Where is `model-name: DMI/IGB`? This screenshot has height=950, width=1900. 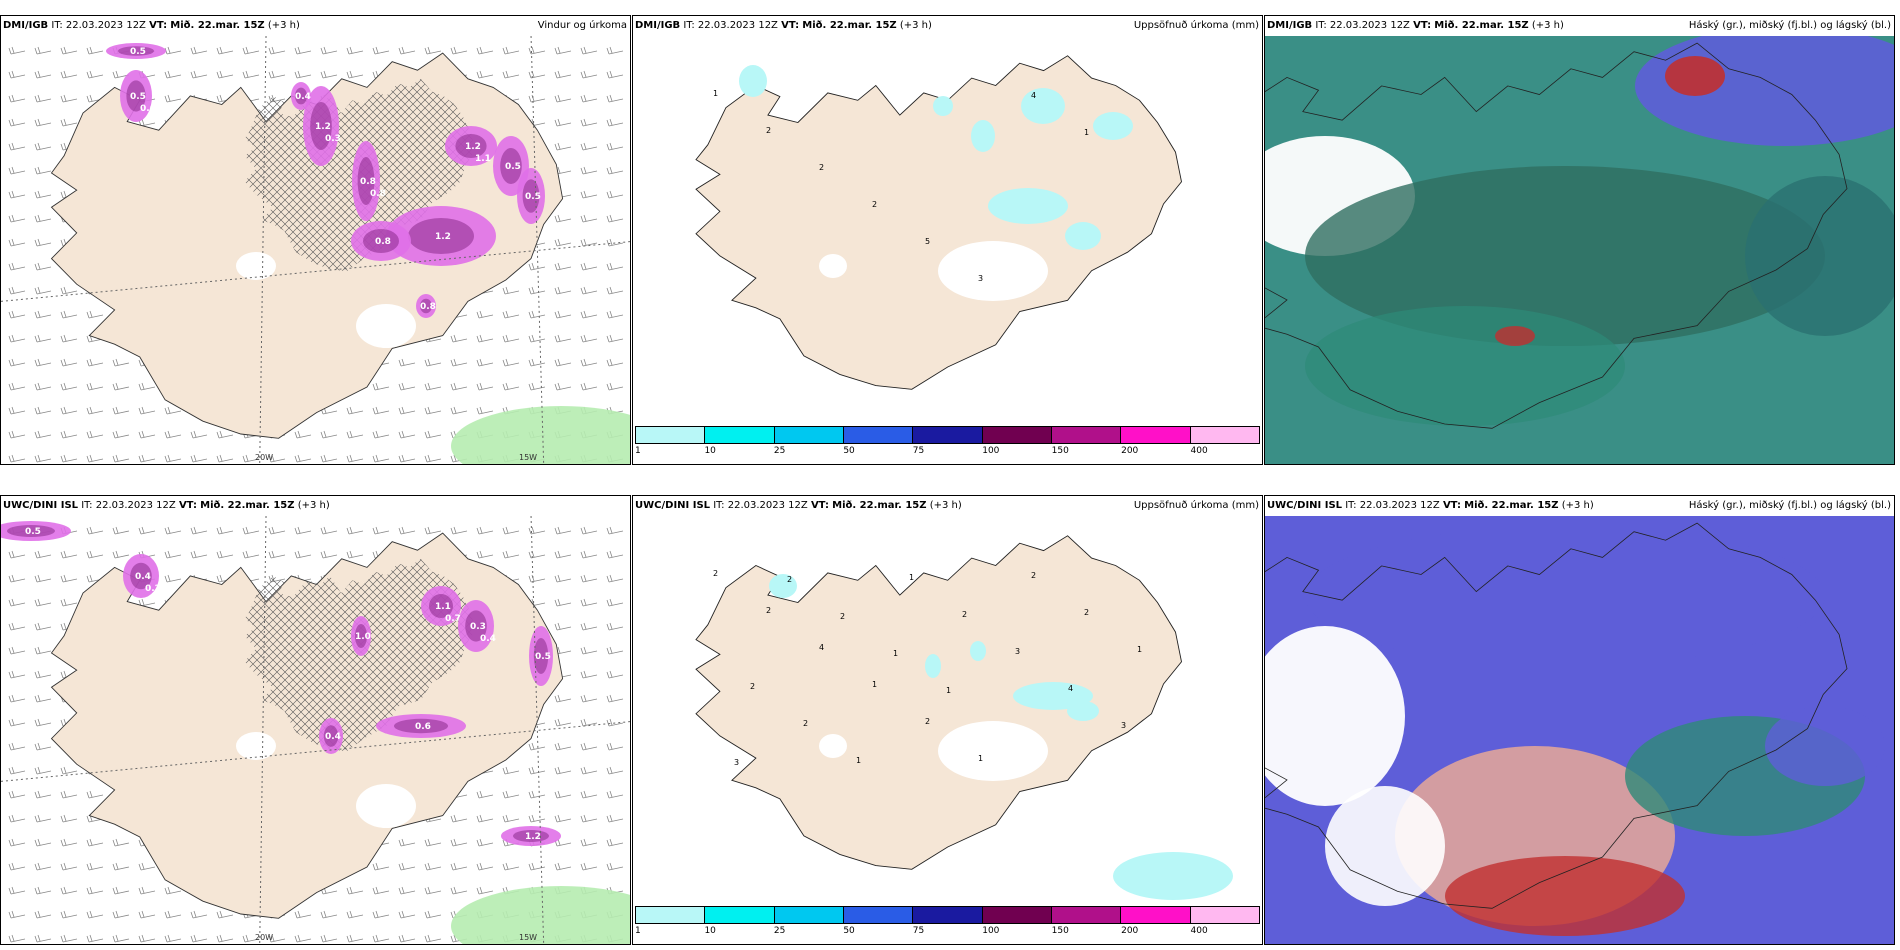 model-name: DMI/IGB is located at coordinates (1290, 25).